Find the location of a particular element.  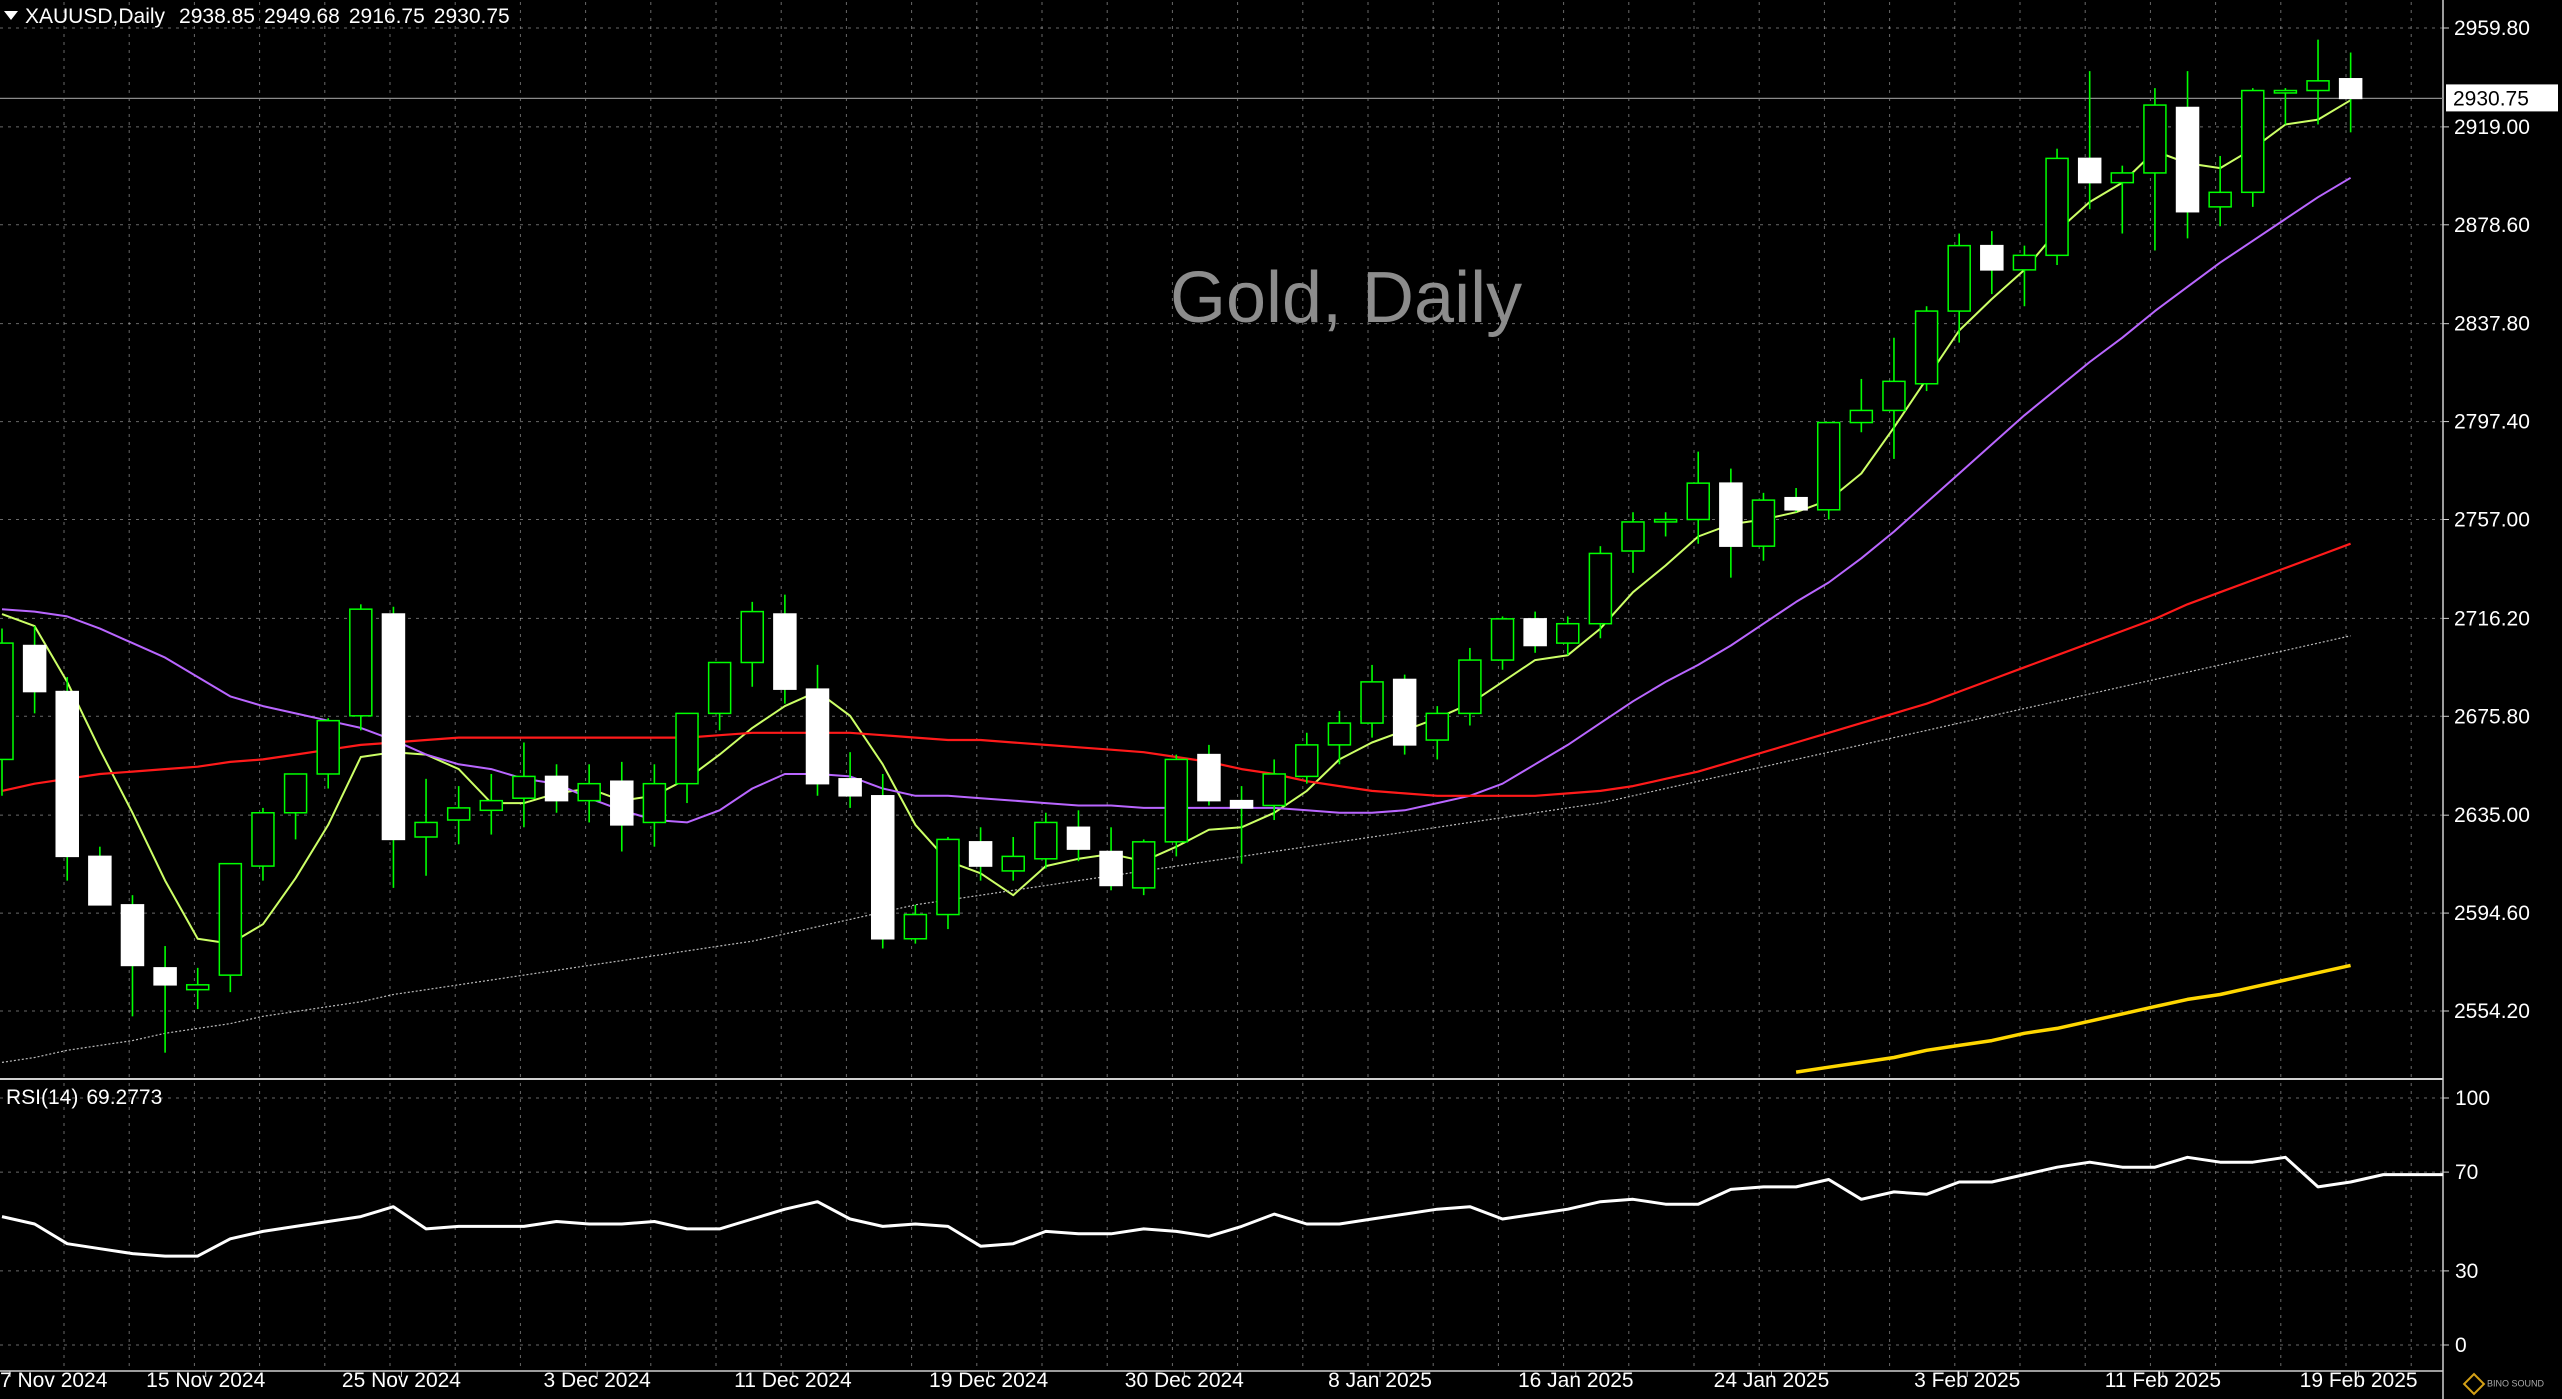

time-tick-label: 11 Feb 2025 is located at coordinates (2163, 1380).